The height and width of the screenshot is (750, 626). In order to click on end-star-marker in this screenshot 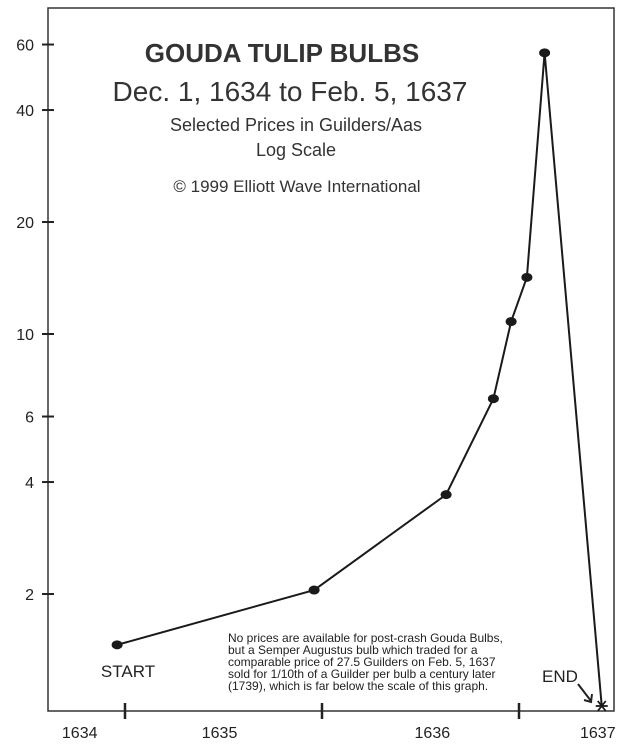, I will do `click(601, 706)`.